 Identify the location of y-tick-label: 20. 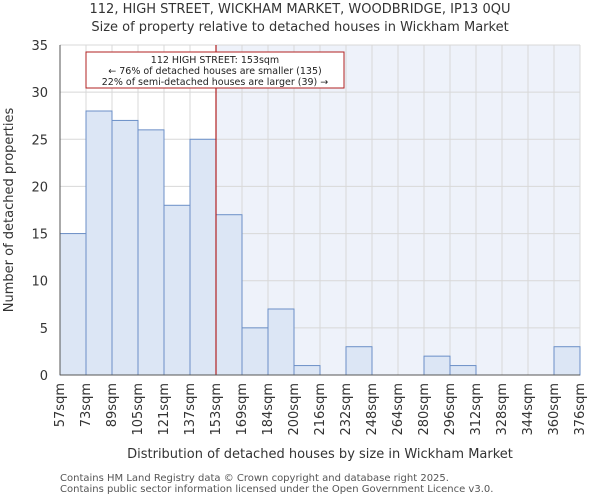
(39, 187).